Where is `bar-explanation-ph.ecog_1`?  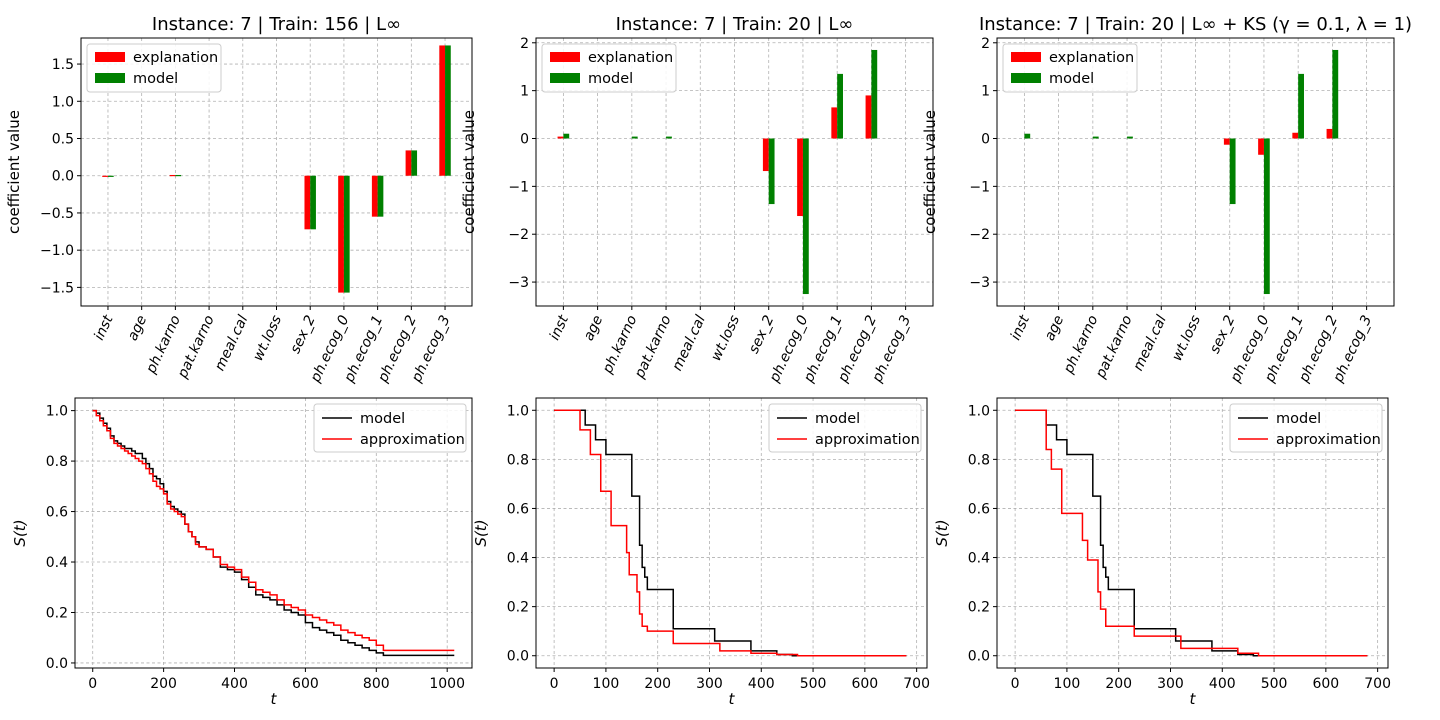 bar-explanation-ph.ecog_1 is located at coordinates (374, 196).